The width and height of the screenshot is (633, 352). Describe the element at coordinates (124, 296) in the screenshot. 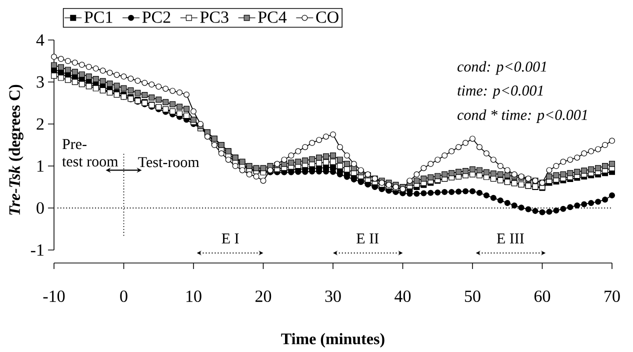

I see `x-tick-label: 0` at that location.